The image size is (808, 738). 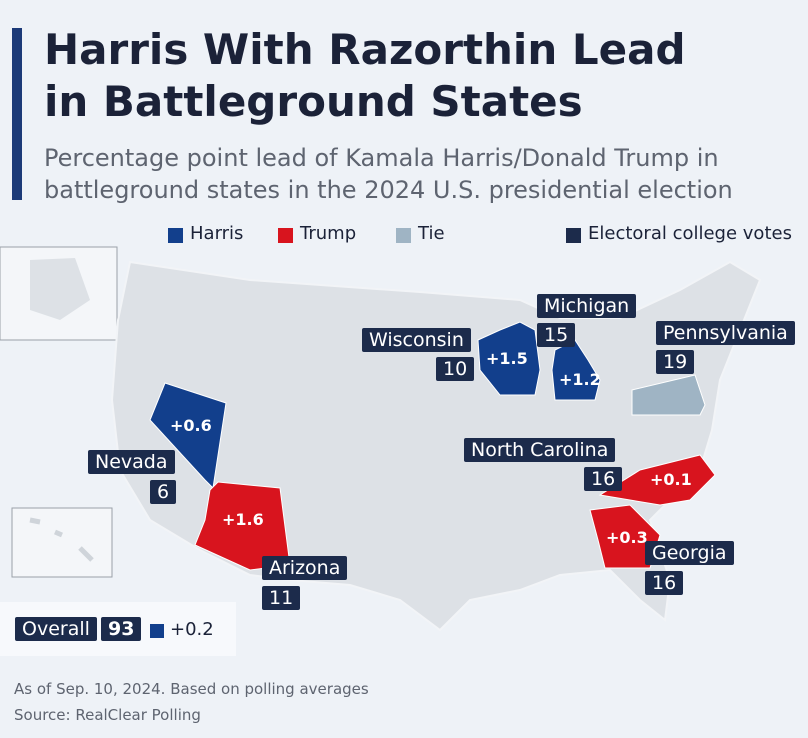 What do you see at coordinates (243, 519) in the screenshot?
I see `lead-label: +1.6` at bounding box center [243, 519].